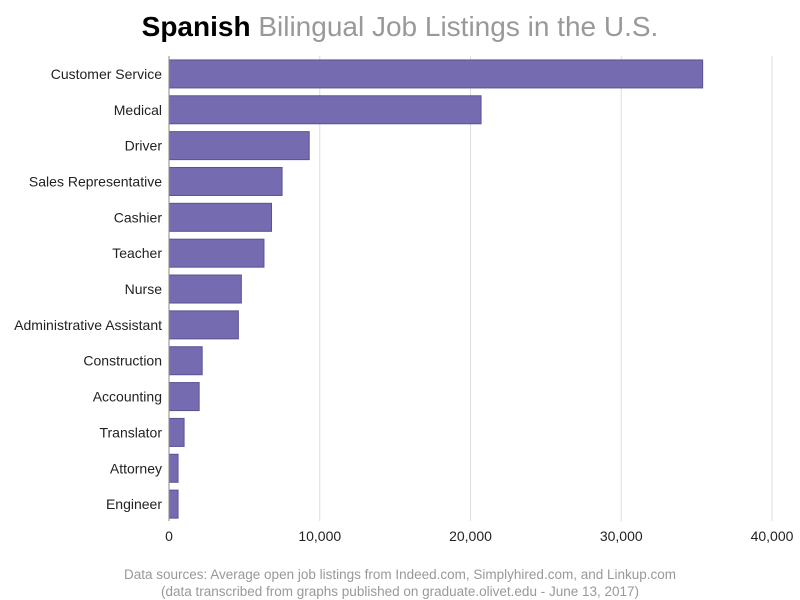  What do you see at coordinates (130, 432) in the screenshot?
I see `category-label: Translator` at bounding box center [130, 432].